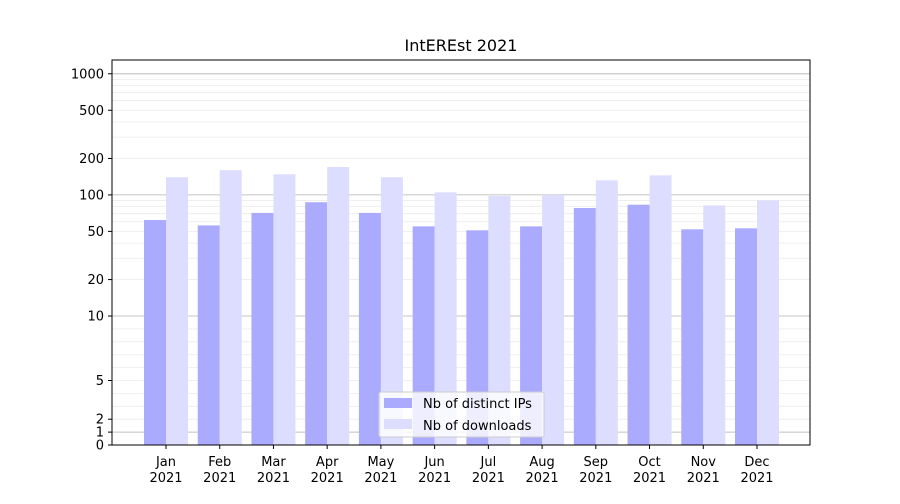 The width and height of the screenshot is (900, 504). I want to click on legend-label-distinct-ips: Nb of distinct IPs, so click(477, 404).